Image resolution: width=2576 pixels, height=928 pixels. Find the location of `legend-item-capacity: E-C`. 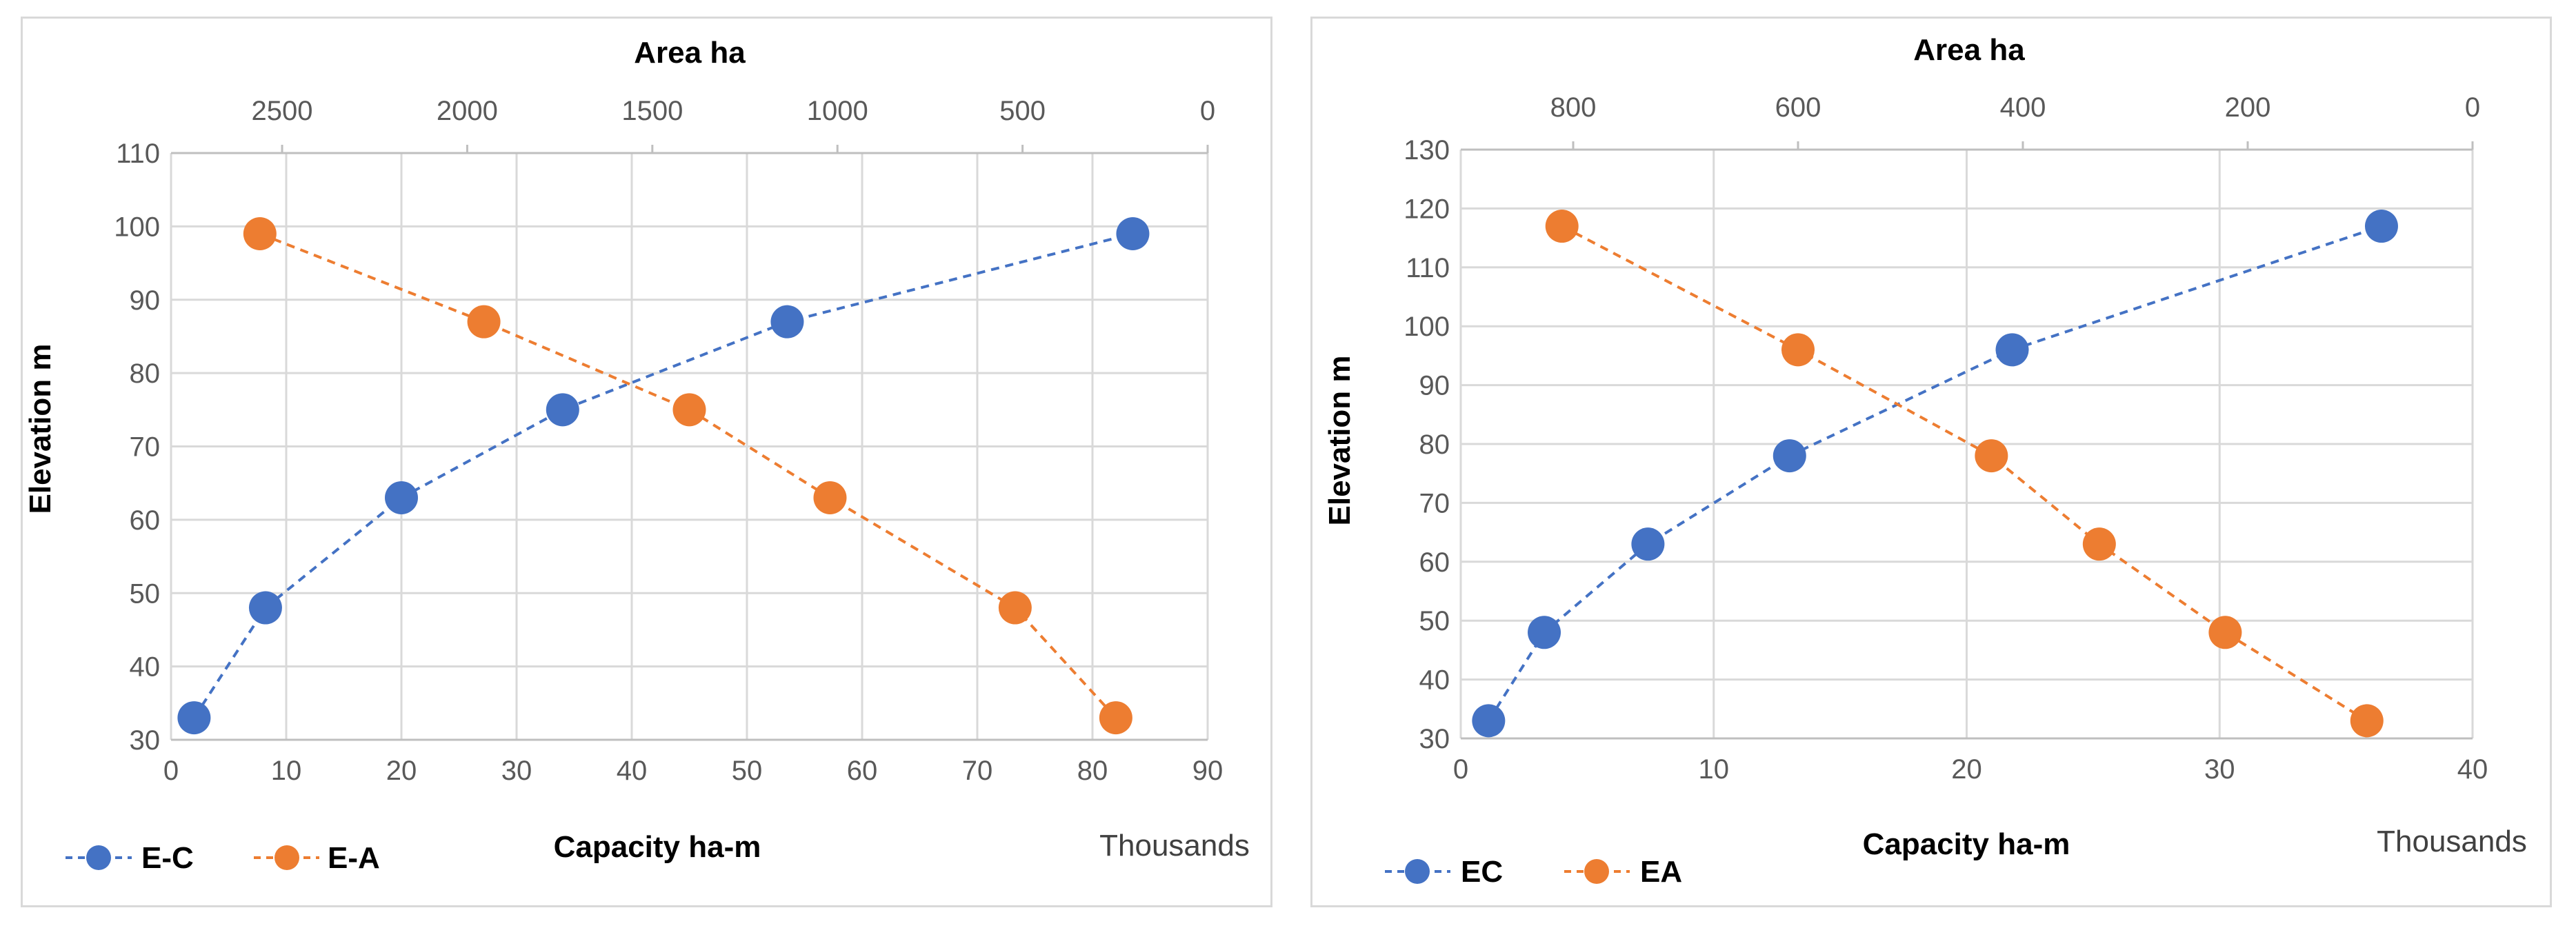

legend-item-capacity: E-C is located at coordinates (130, 858).